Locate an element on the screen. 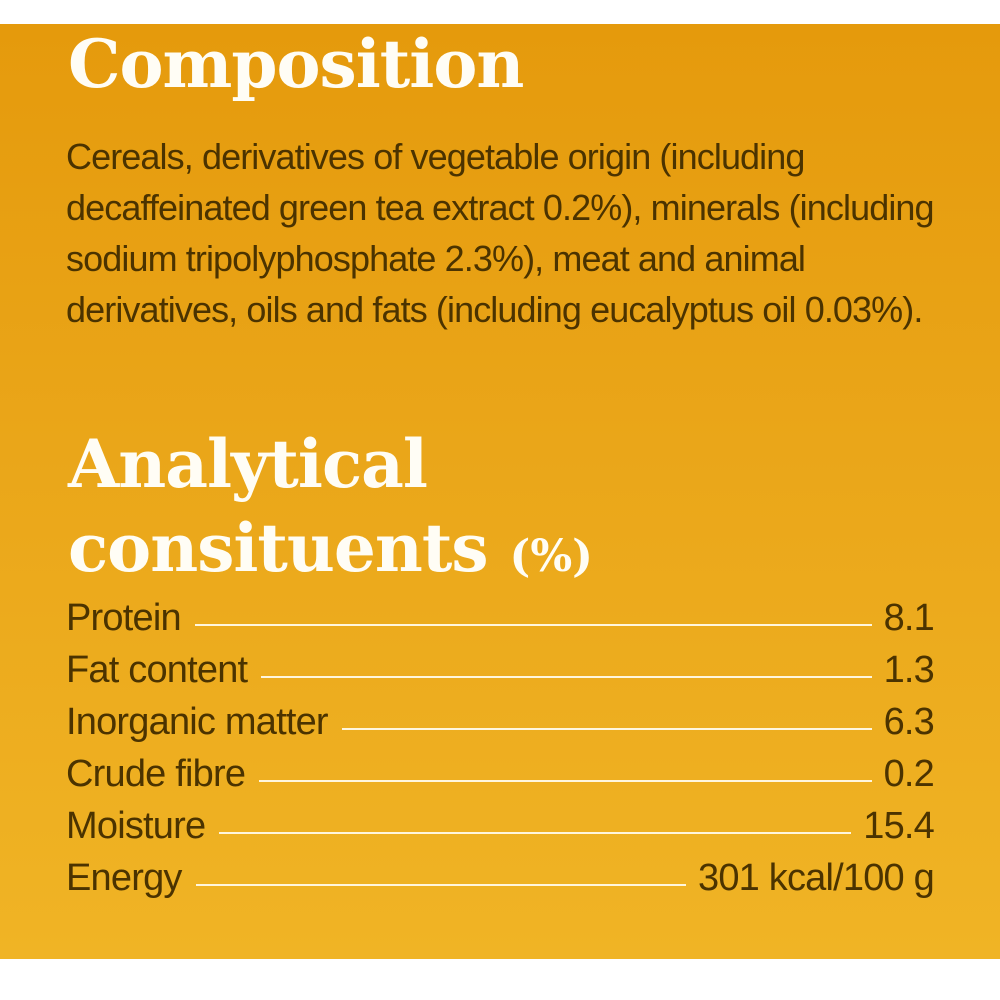  table-row-fat-content: Fat content 1.3 is located at coordinates (500, 670).